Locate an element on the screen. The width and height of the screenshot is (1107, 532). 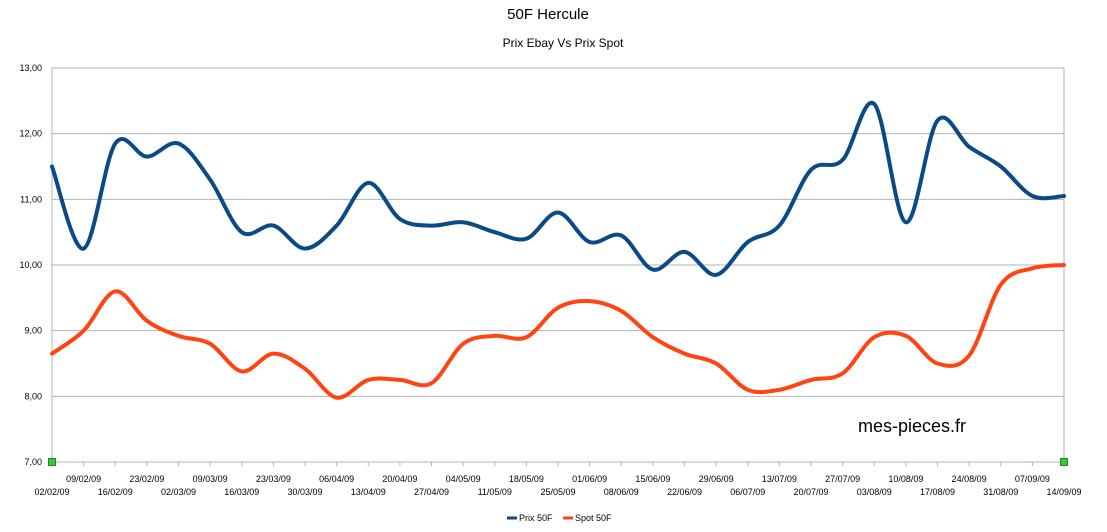
y-tick-label: 12,00 is located at coordinates (30, 134).